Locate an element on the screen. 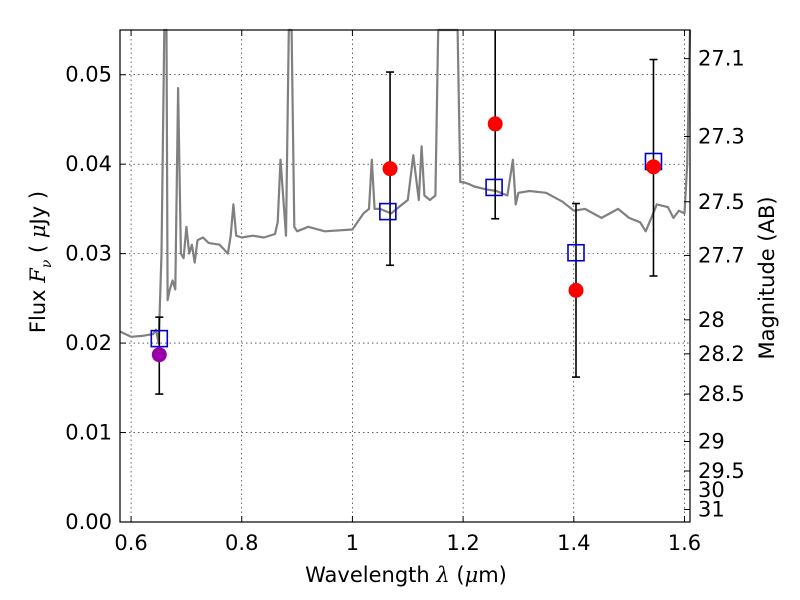 The width and height of the screenshot is (800, 600). y-tick-label: 0.00 is located at coordinates (88, 522).